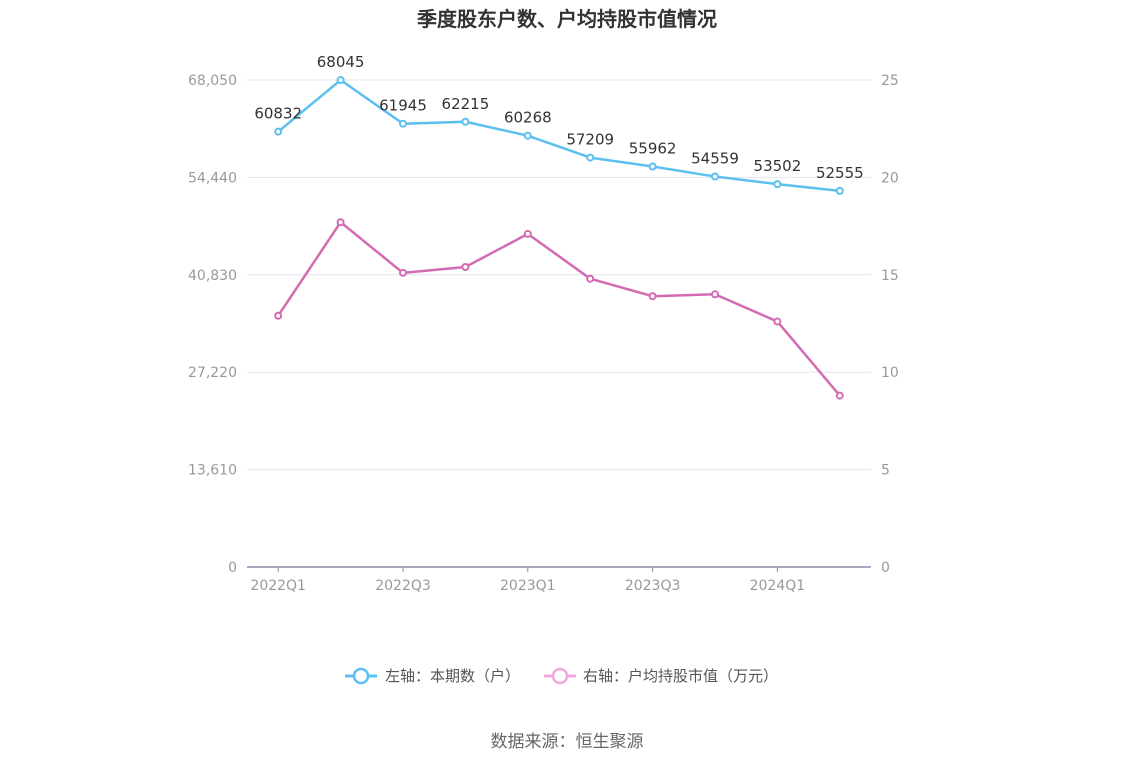  What do you see at coordinates (890, 276) in the screenshot?
I see `y-right-tick-label: 15` at bounding box center [890, 276].